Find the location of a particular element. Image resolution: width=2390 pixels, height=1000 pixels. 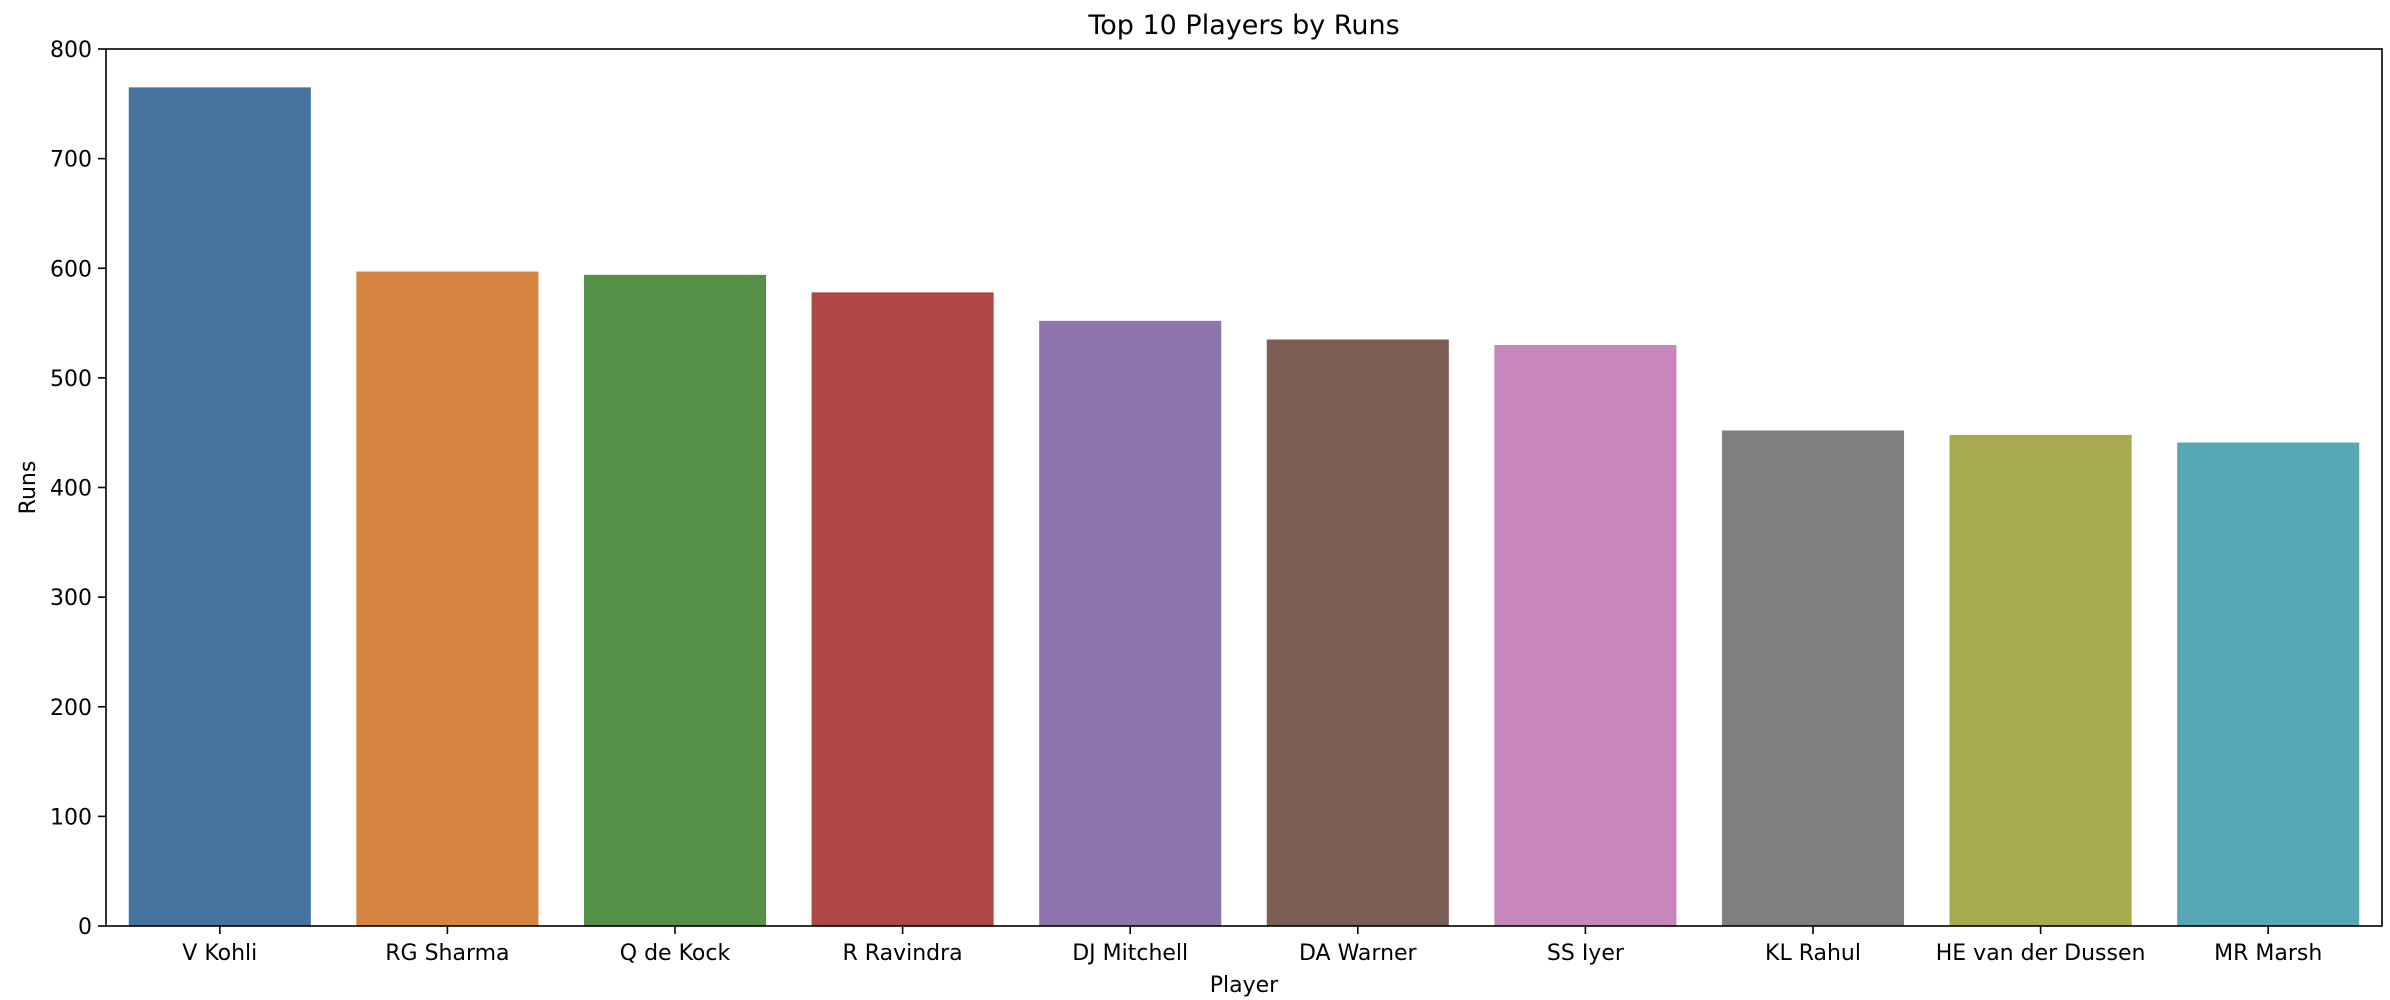

y-tick-label: 300 is located at coordinates (71, 598).